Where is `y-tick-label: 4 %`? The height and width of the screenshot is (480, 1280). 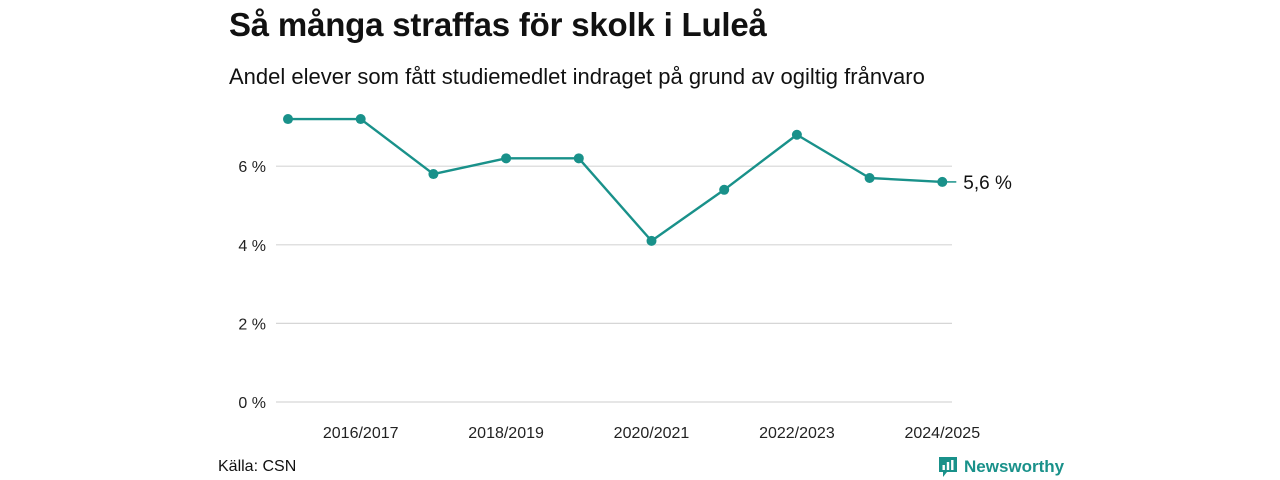 y-tick-label: 4 % is located at coordinates (252, 246).